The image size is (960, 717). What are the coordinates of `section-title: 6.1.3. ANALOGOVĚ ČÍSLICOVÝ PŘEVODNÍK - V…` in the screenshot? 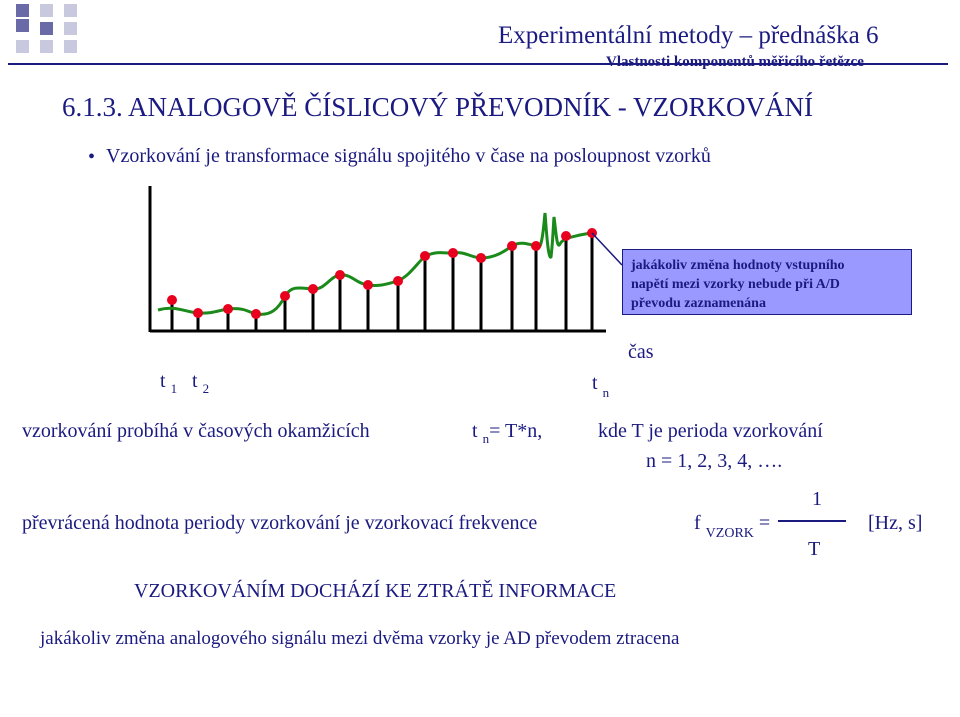 It's located at (437, 107).